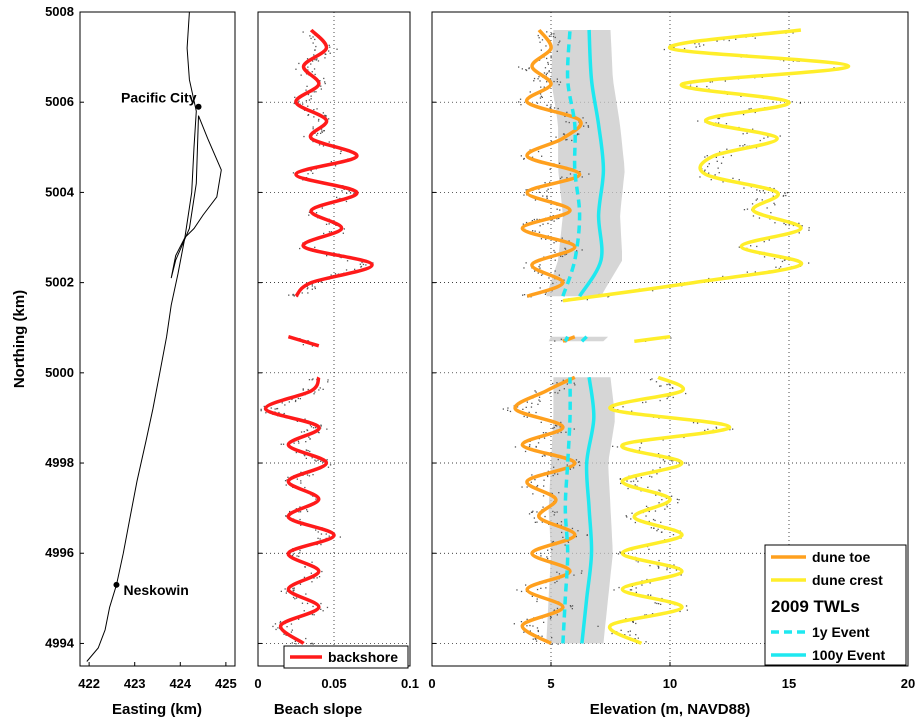  I want to click on x-tick-label: 5, so click(550, 683).